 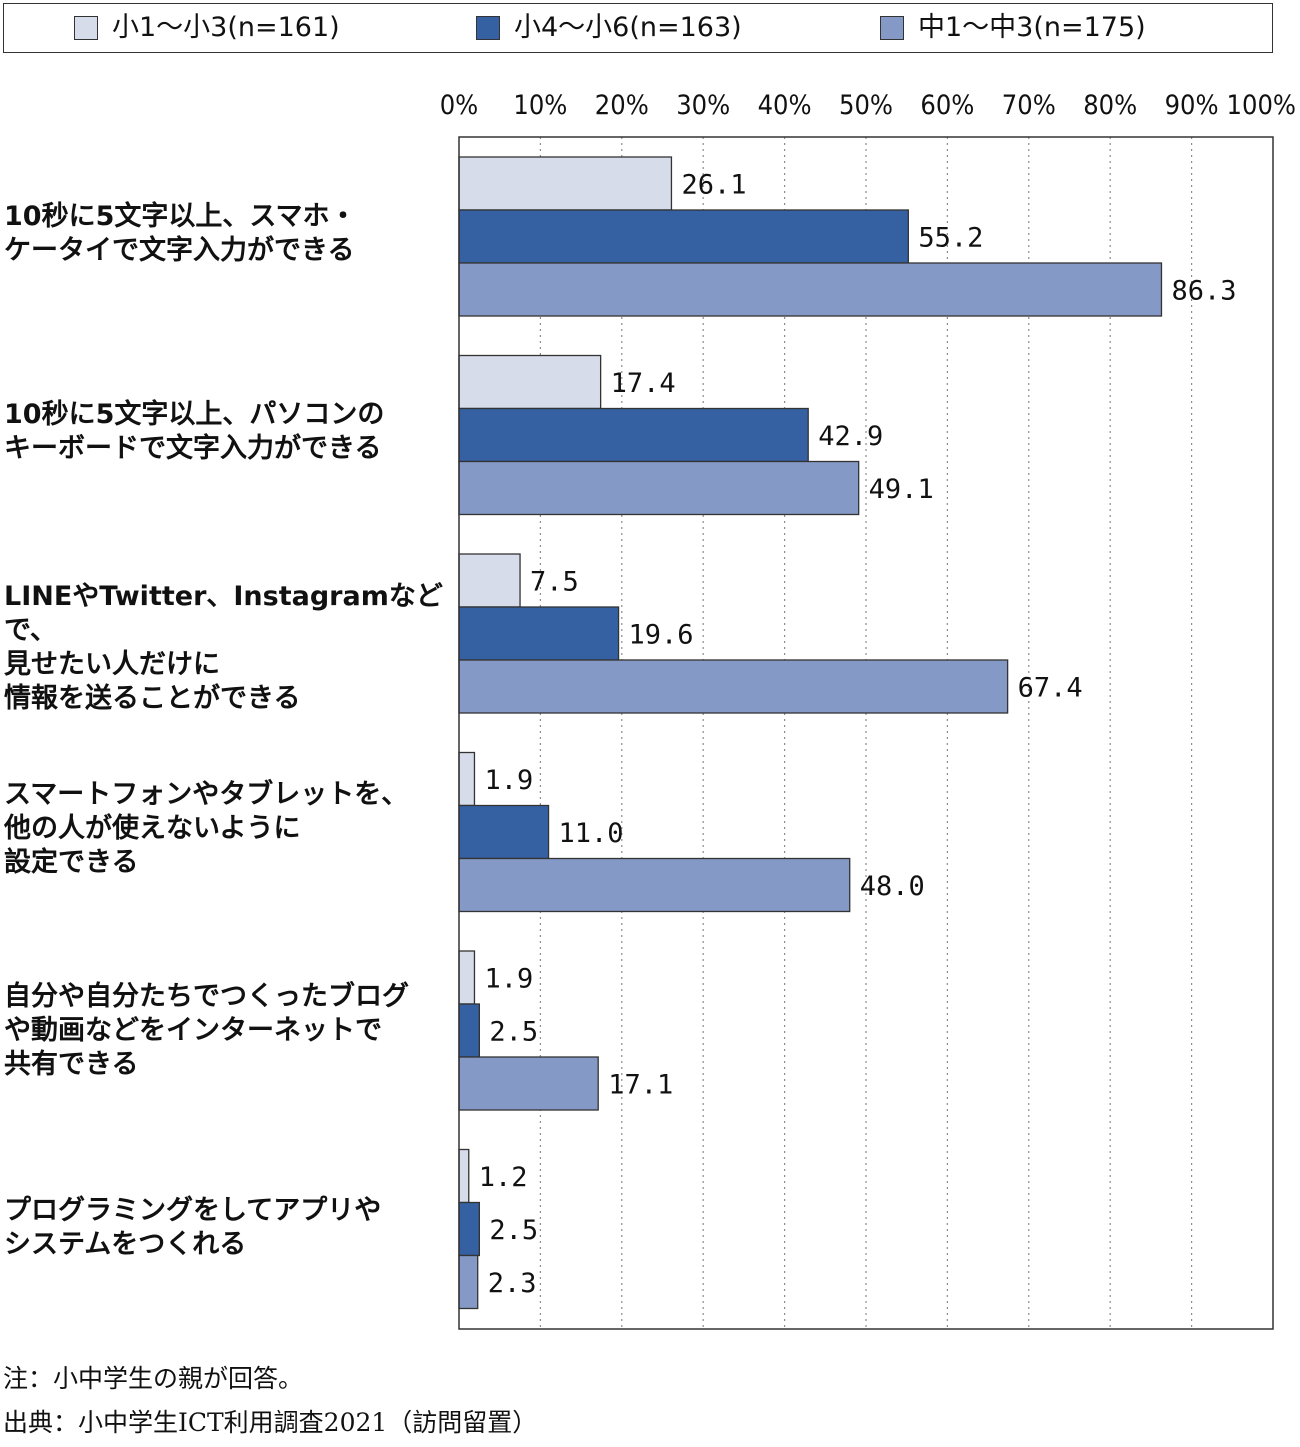 I want to click on bar-value-label: 86.3, so click(x=1203, y=291).